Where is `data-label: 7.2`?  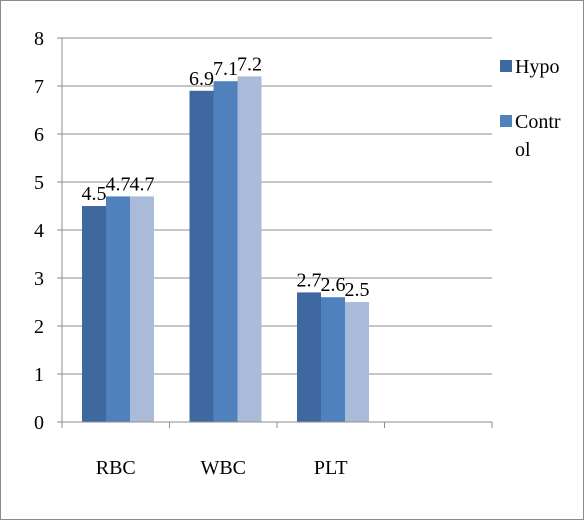 data-label: 7.2 is located at coordinates (249, 64).